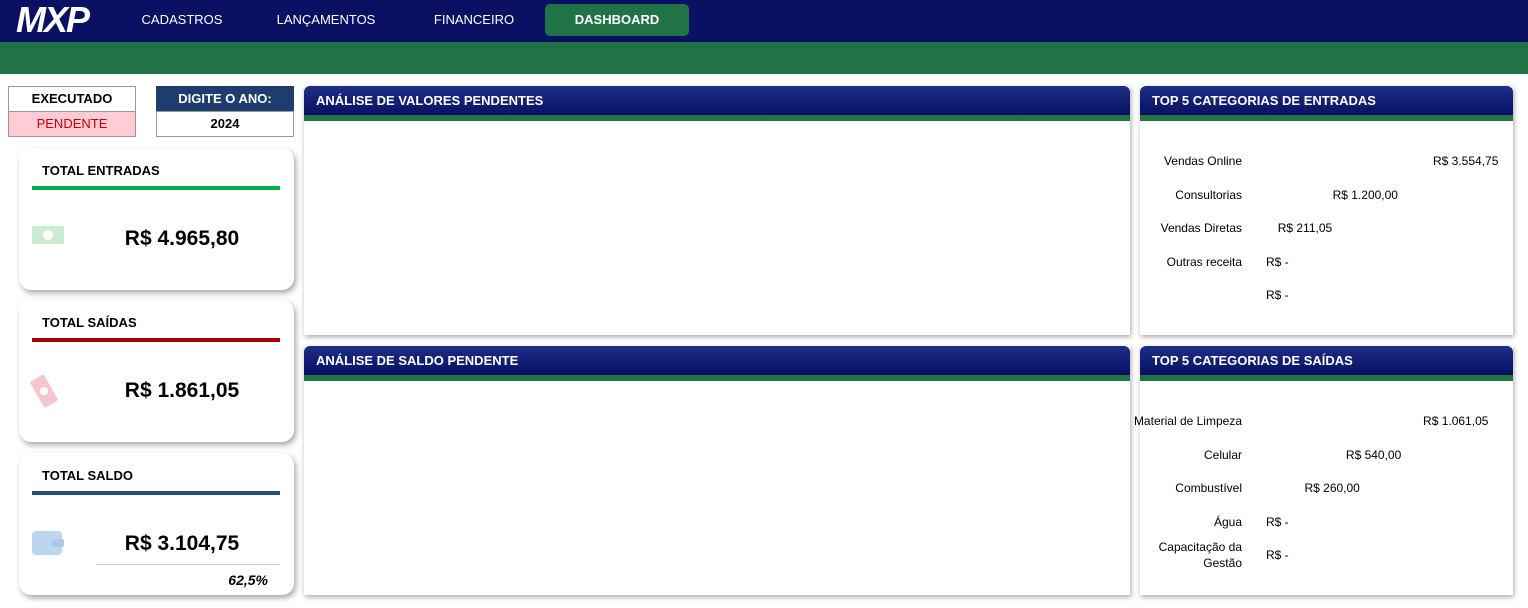  I want to click on kpi-title: TOTAL SALDO, so click(87, 475).